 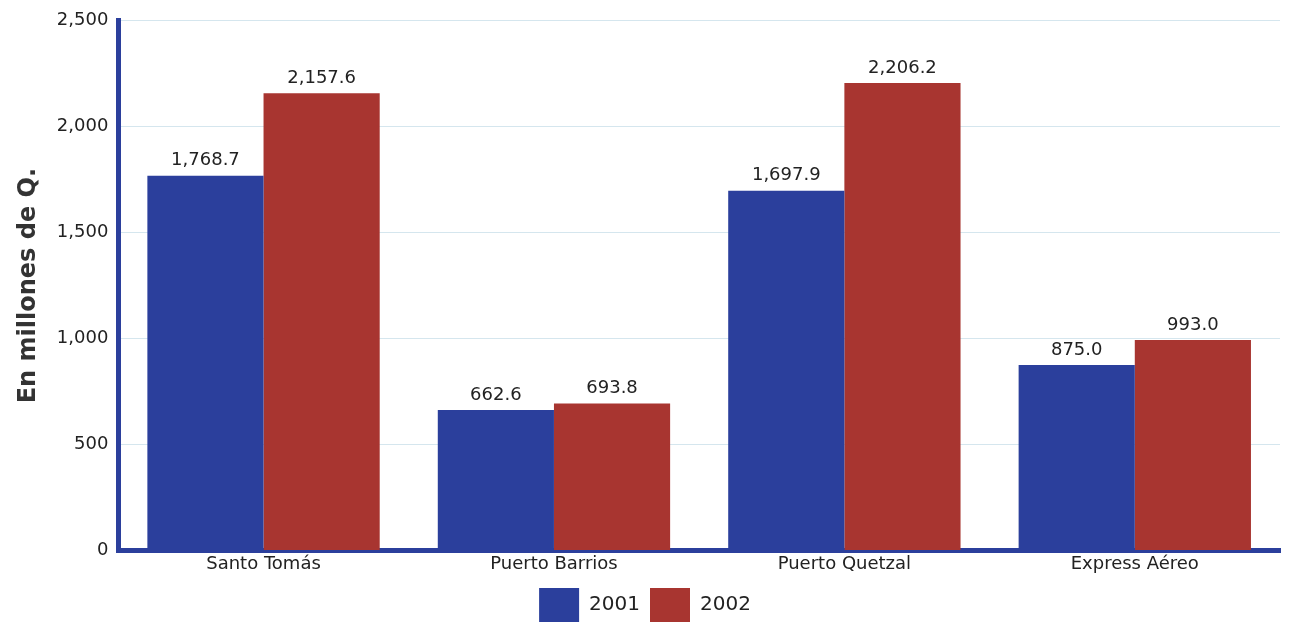 What do you see at coordinates (102, 549) in the screenshot?
I see `y-tick-label: 0` at bounding box center [102, 549].